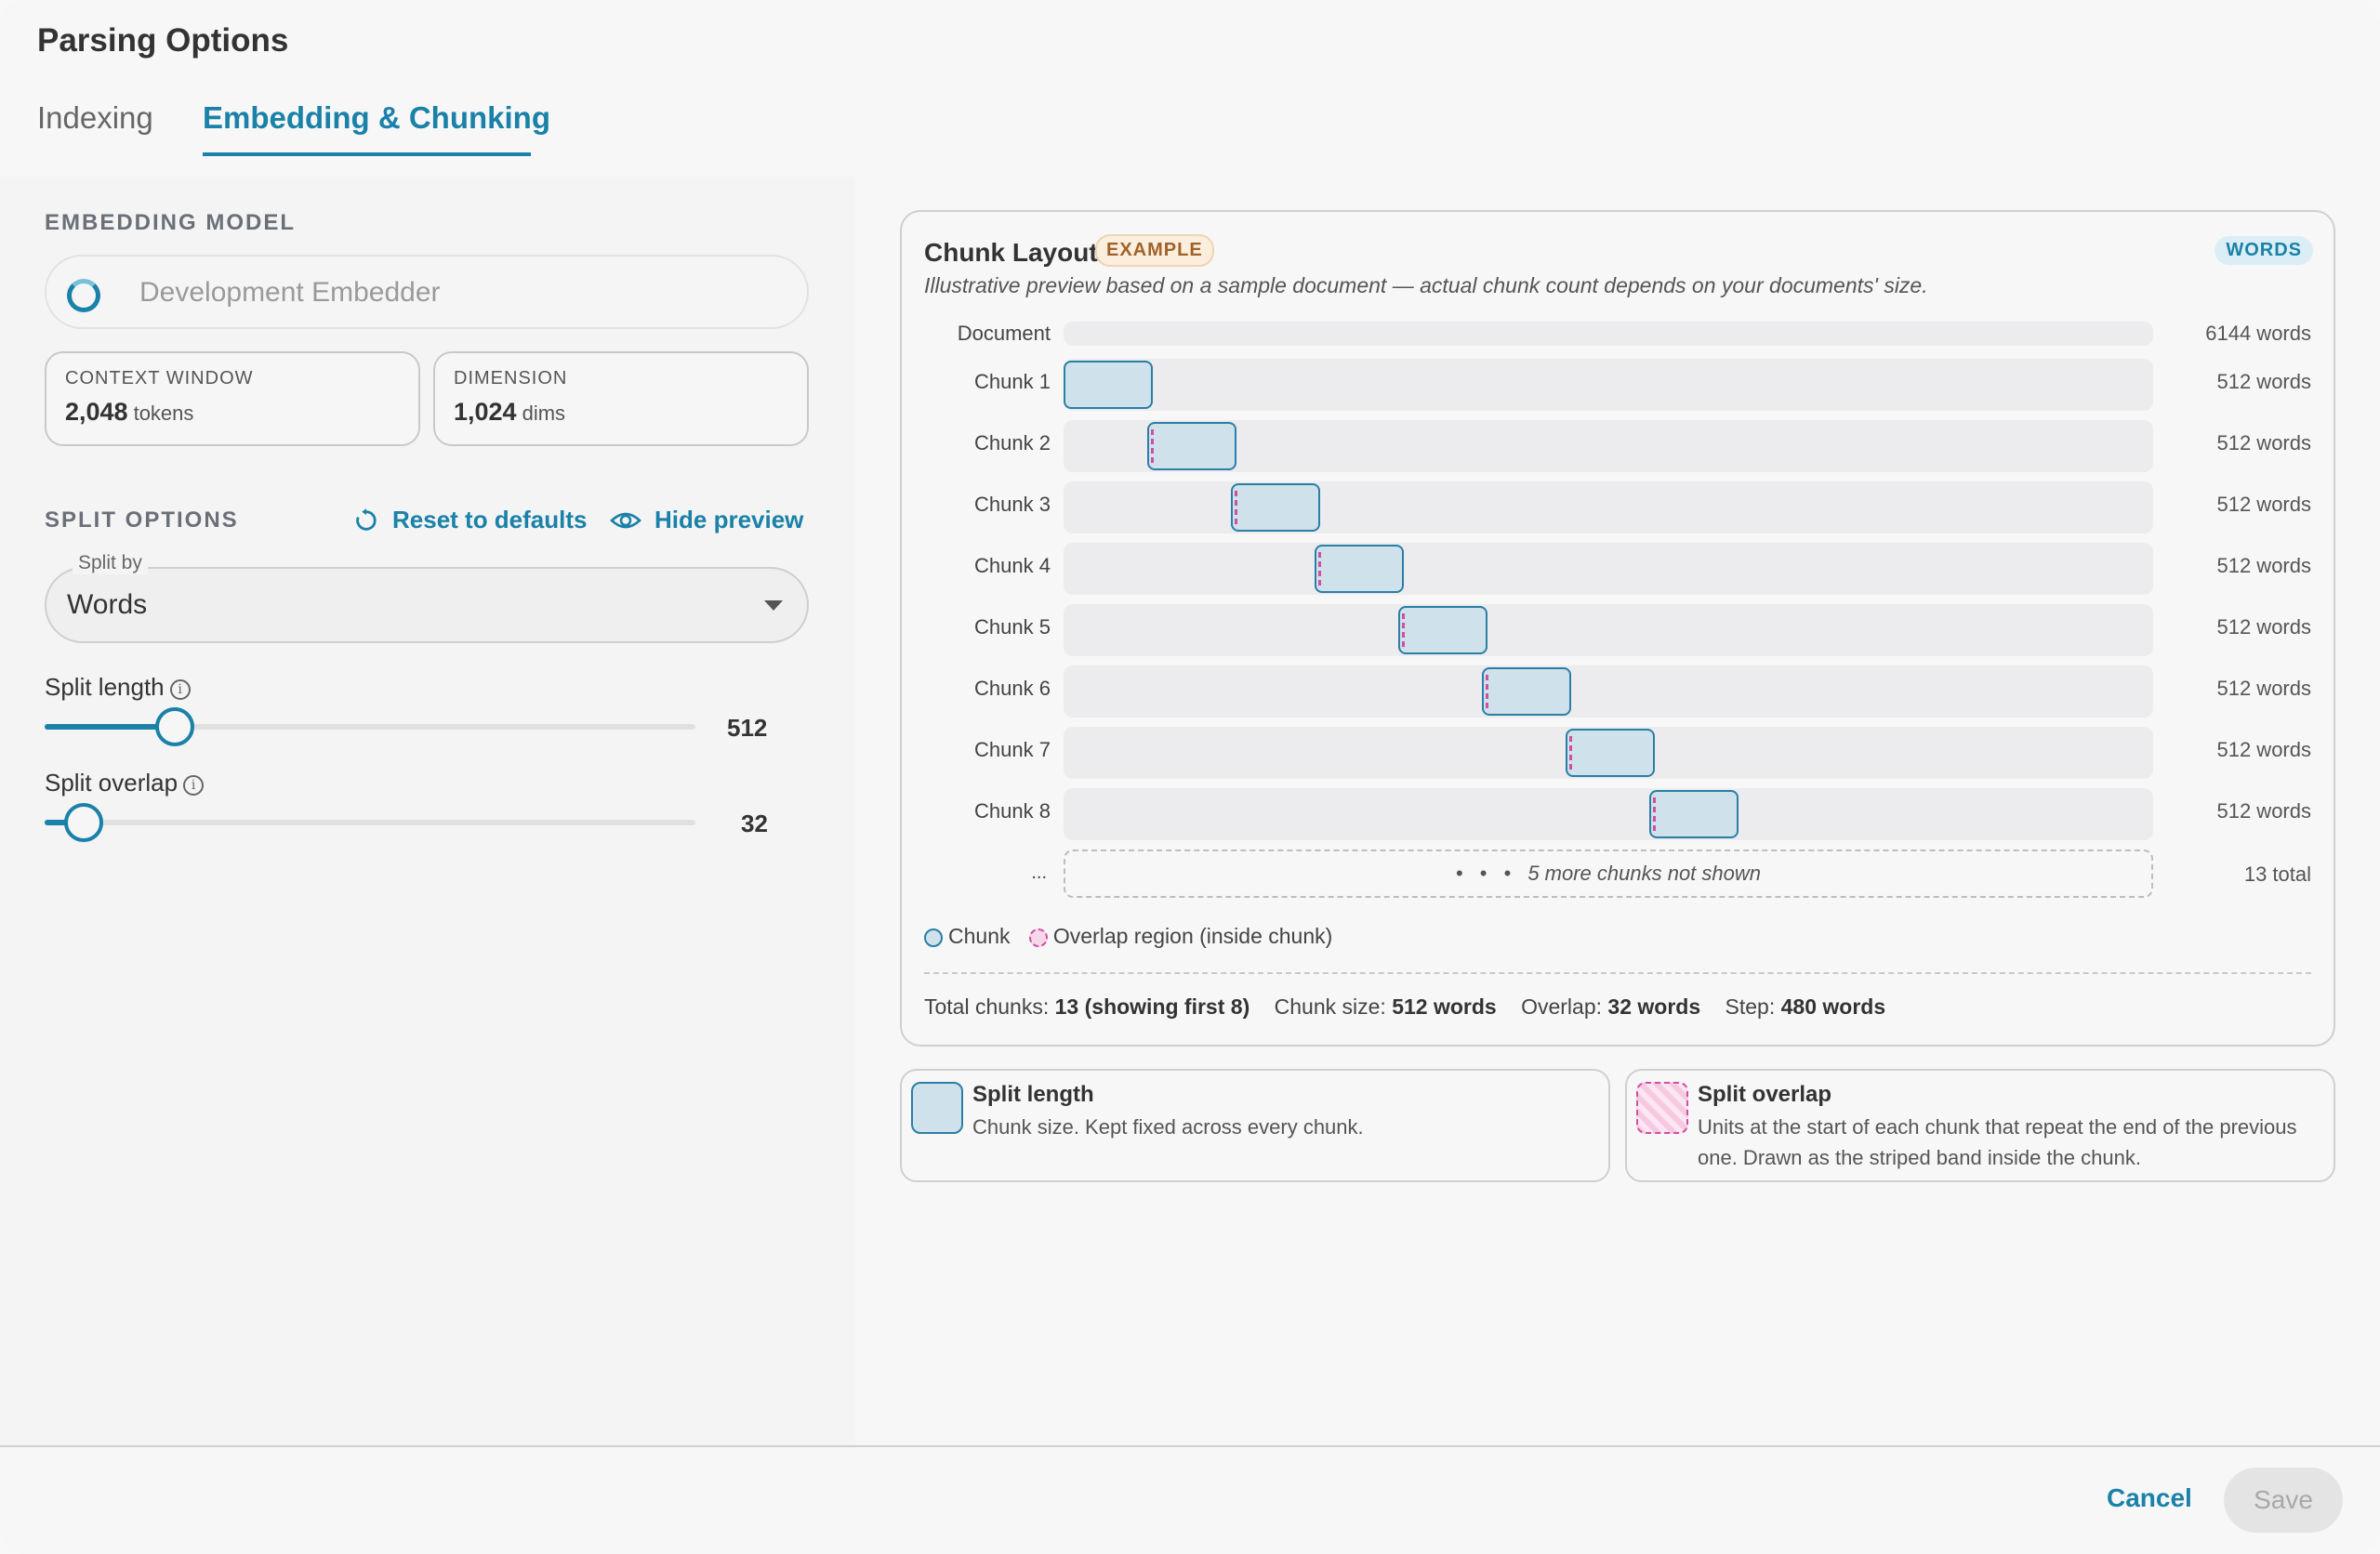  Describe the element at coordinates (110, 563) in the screenshot. I see `split-by-label: Split by` at that location.